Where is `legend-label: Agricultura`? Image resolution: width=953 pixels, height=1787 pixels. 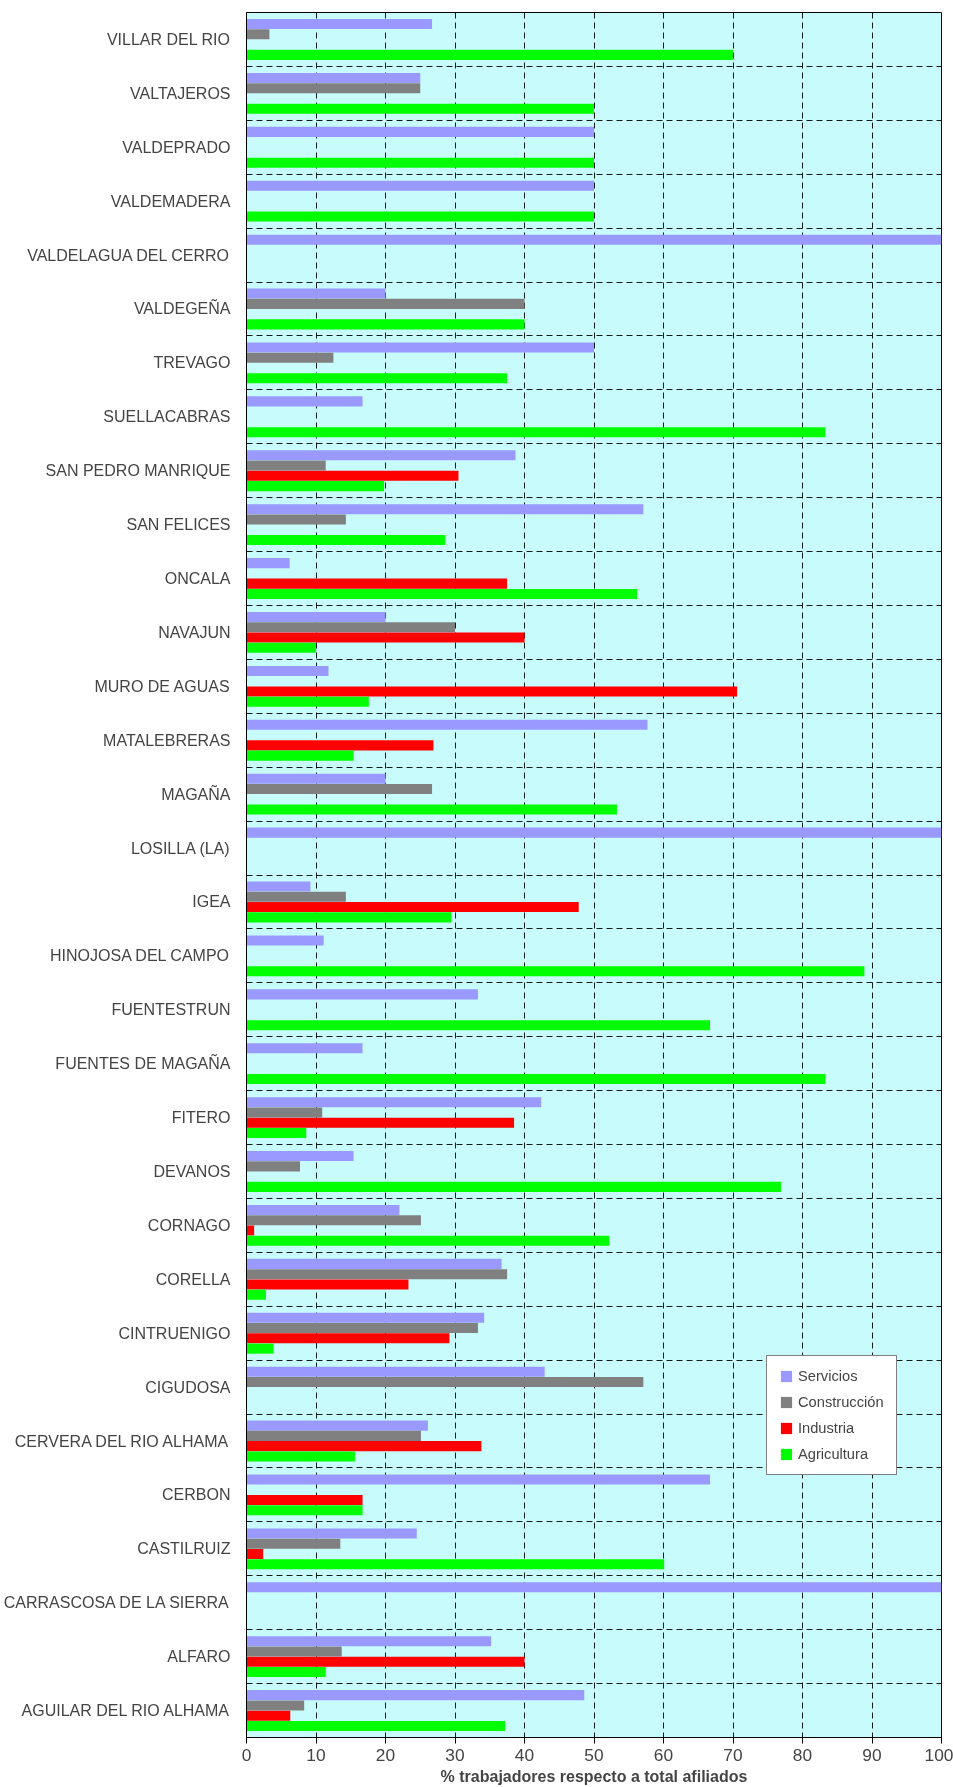 legend-label: Agricultura is located at coordinates (833, 1454).